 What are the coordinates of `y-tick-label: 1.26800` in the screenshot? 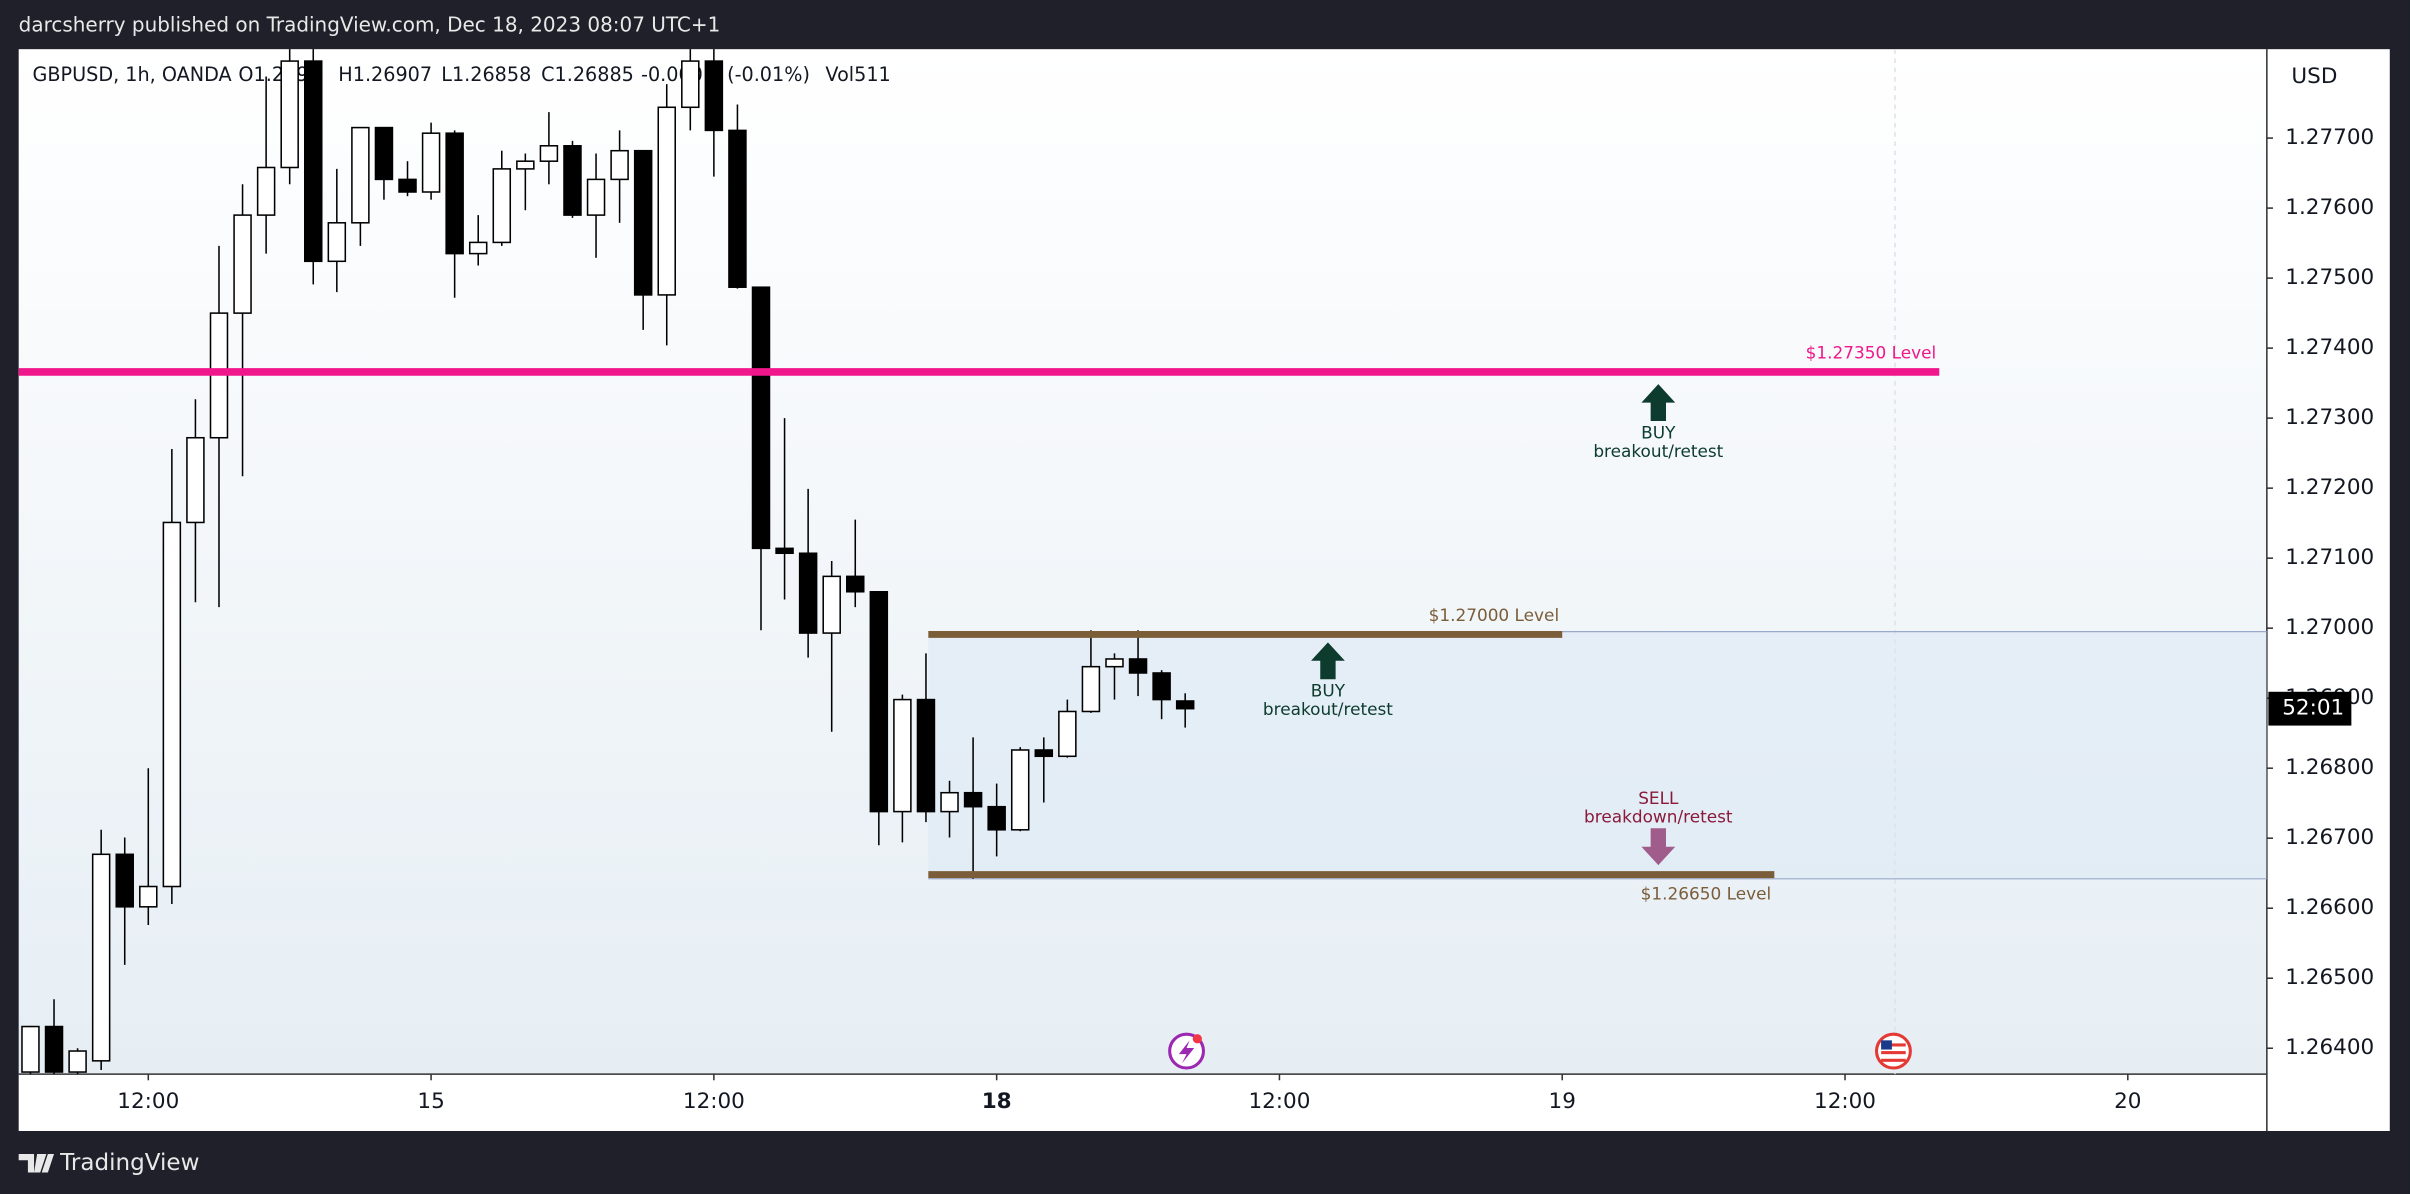 It's located at (2329, 767).